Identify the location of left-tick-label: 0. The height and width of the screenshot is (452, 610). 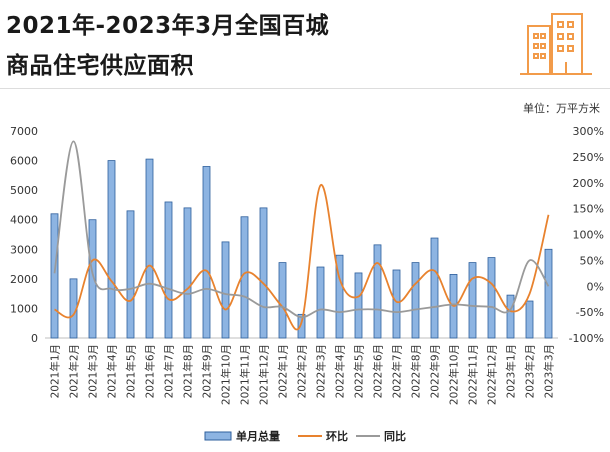
(34, 338).